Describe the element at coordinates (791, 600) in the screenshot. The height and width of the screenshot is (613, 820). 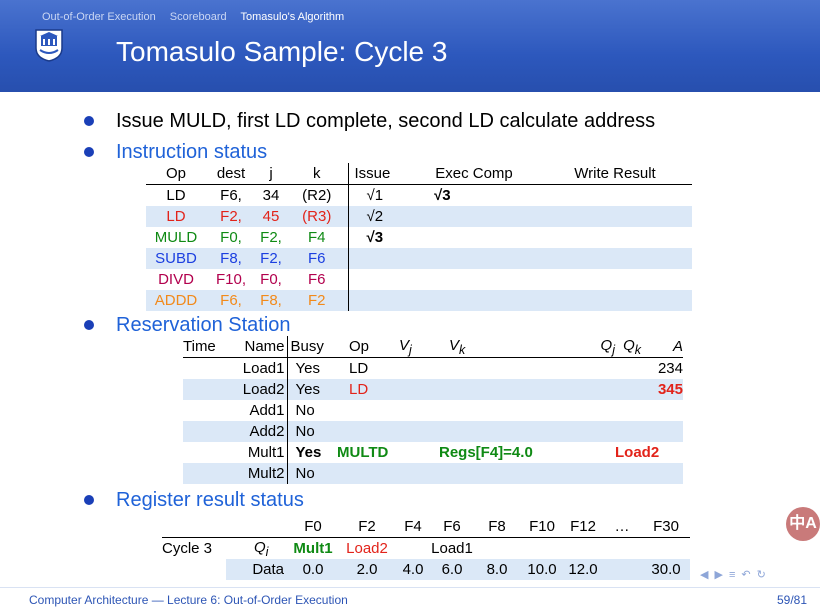
I see `page-number: 59/81` at that location.